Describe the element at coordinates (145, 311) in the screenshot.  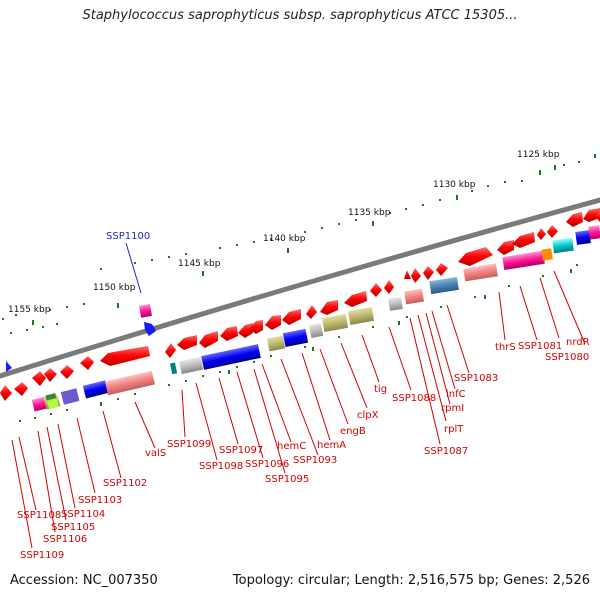
I see `gene-ssp1100-outer` at that location.